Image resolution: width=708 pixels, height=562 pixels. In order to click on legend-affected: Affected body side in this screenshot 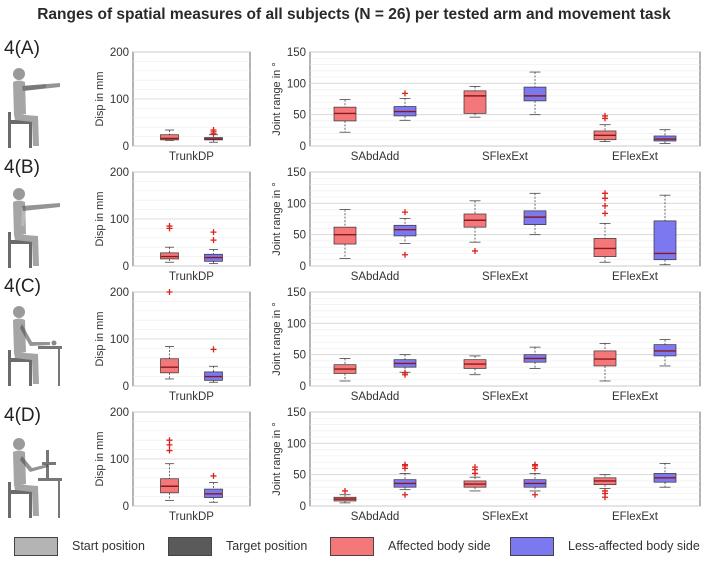, I will do `click(410, 546)`.